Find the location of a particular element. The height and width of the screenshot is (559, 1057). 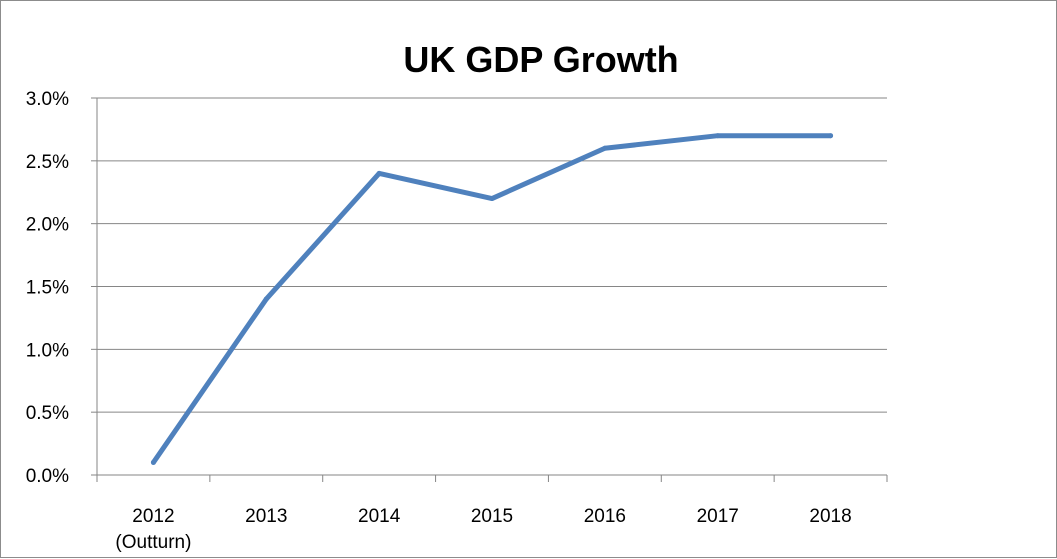

x-tick-label-line: 2016 is located at coordinates (605, 516).